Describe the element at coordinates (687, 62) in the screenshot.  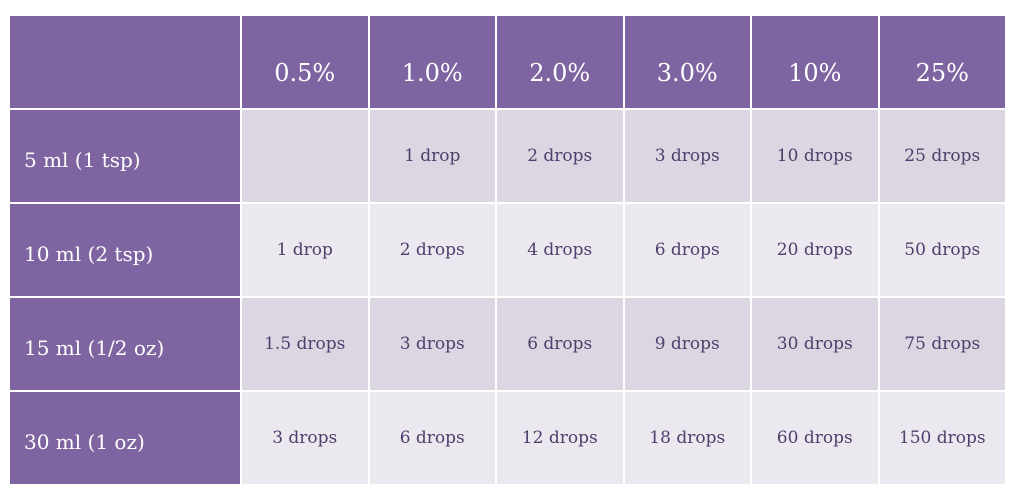
I see `column-header: 3.0%` at that location.